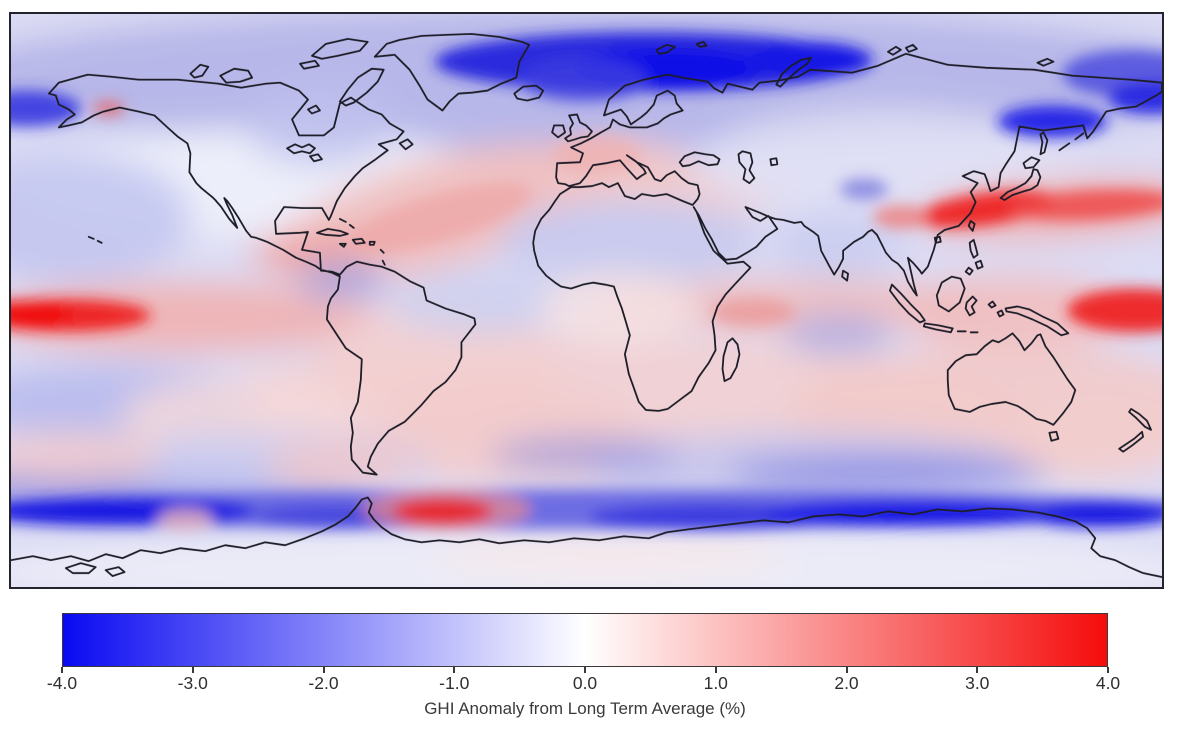 The width and height of the screenshot is (1200, 746). Describe the element at coordinates (454, 683) in the screenshot. I see `colorbar-tick-label: -1.0` at that location.